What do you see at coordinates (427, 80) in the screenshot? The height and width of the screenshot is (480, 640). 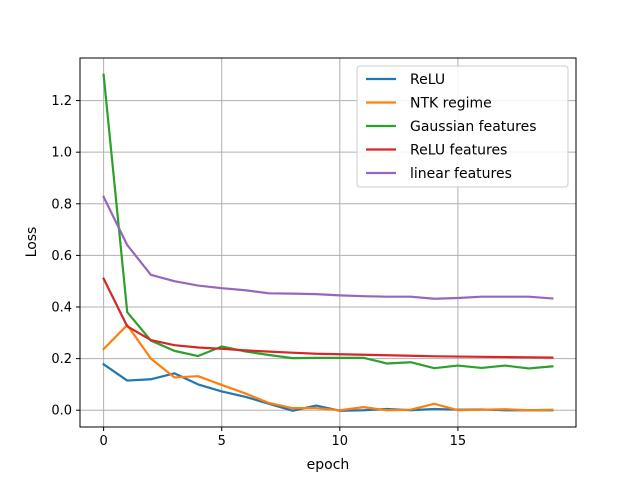 I see `legend-label-relu: ReLU` at bounding box center [427, 80].